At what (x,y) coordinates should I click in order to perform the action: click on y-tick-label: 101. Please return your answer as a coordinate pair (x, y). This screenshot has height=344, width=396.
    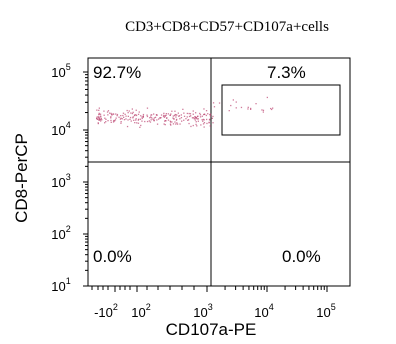
    Looking at the image, I should click on (60, 285).